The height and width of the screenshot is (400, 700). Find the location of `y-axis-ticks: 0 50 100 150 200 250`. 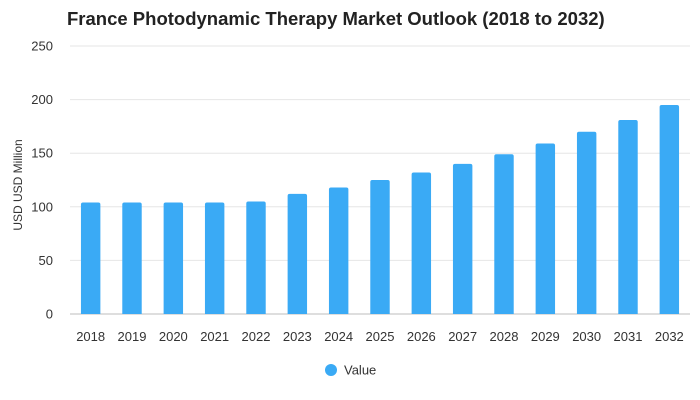

y-axis-ticks: 0 50 100 150 200 250 is located at coordinates (42, 180).